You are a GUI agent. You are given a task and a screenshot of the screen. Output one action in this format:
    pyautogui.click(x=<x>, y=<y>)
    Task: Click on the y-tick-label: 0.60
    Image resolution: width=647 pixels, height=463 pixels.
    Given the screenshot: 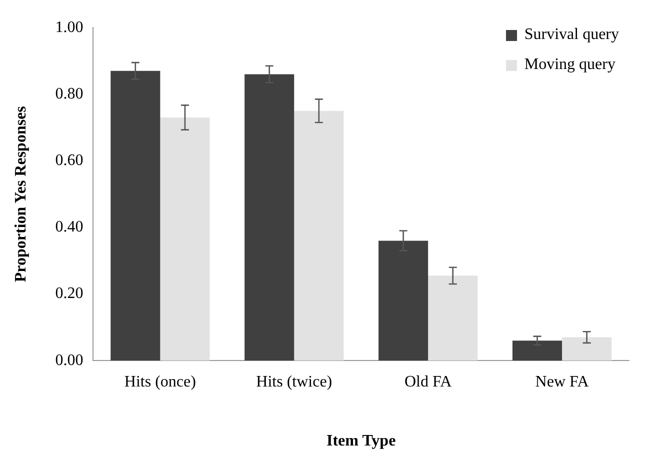 What is the action you would take?
    pyautogui.click(x=69, y=161)
    